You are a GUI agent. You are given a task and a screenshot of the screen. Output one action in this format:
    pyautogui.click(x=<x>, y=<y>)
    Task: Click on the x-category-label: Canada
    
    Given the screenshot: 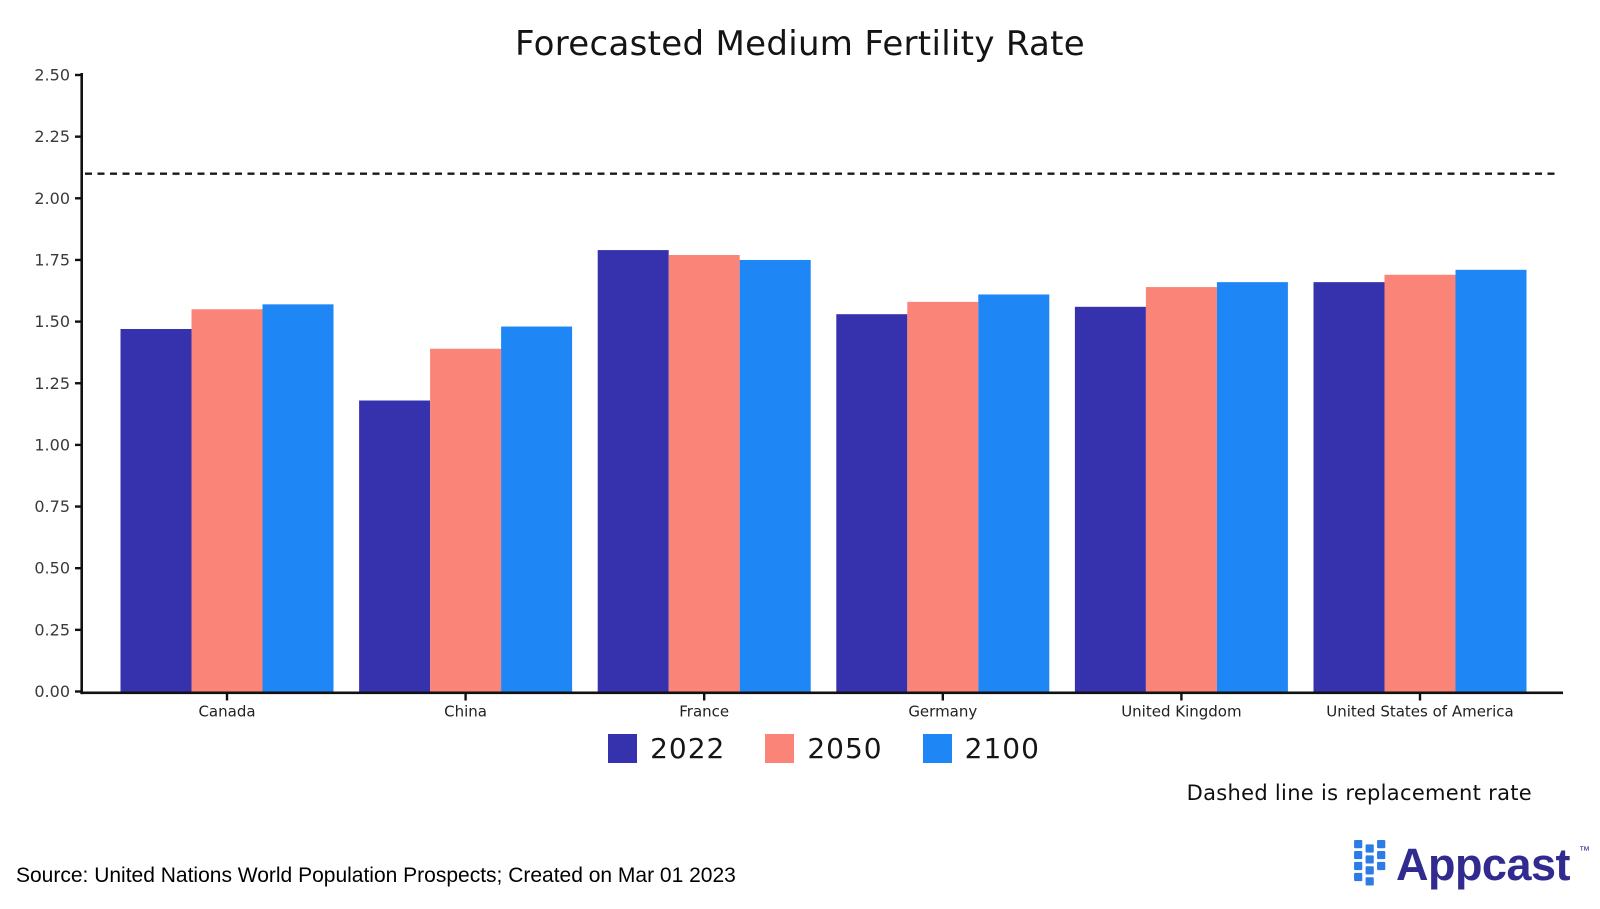 What is the action you would take?
    pyautogui.click(x=226, y=712)
    